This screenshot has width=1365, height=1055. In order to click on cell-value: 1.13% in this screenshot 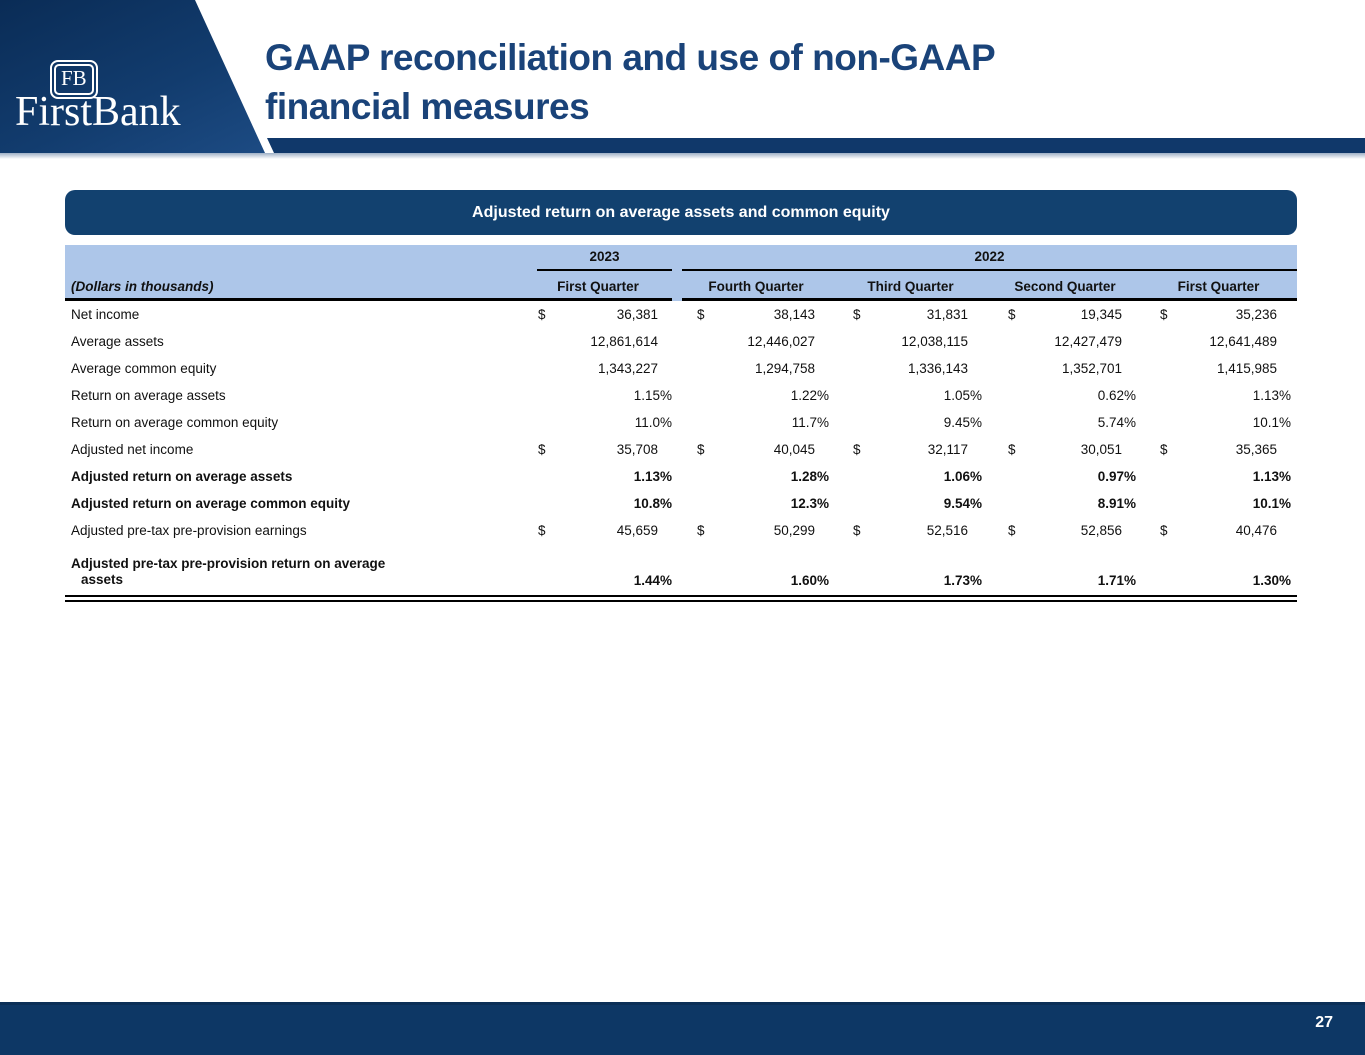, I will do `click(1271, 395)`.